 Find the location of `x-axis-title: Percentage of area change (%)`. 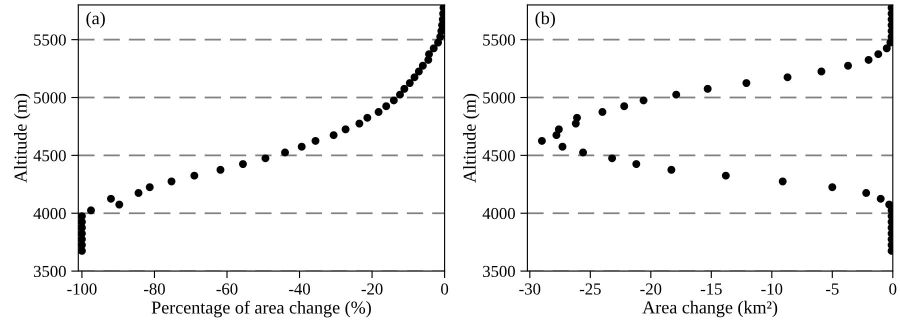

x-axis-title: Percentage of area change (%) is located at coordinates (261, 309).